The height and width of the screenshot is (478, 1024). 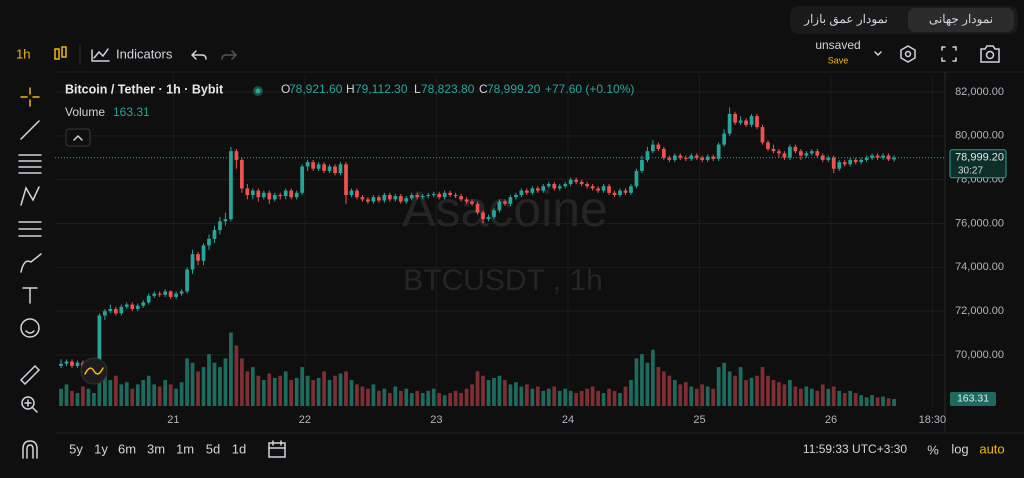 I want to click on auto-toggle: auto, so click(x=991, y=448).